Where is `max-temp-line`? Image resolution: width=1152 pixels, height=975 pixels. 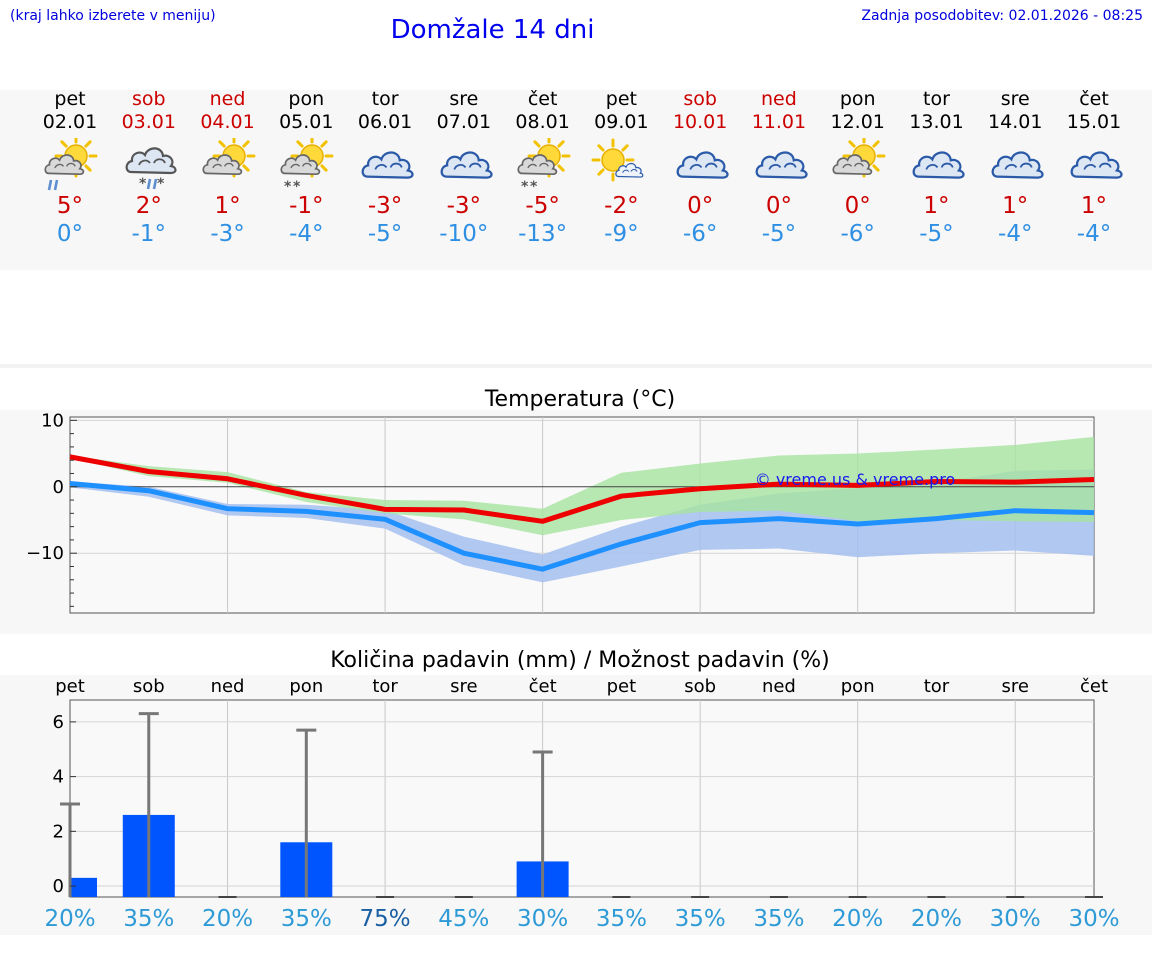 max-temp-line is located at coordinates (582, 489).